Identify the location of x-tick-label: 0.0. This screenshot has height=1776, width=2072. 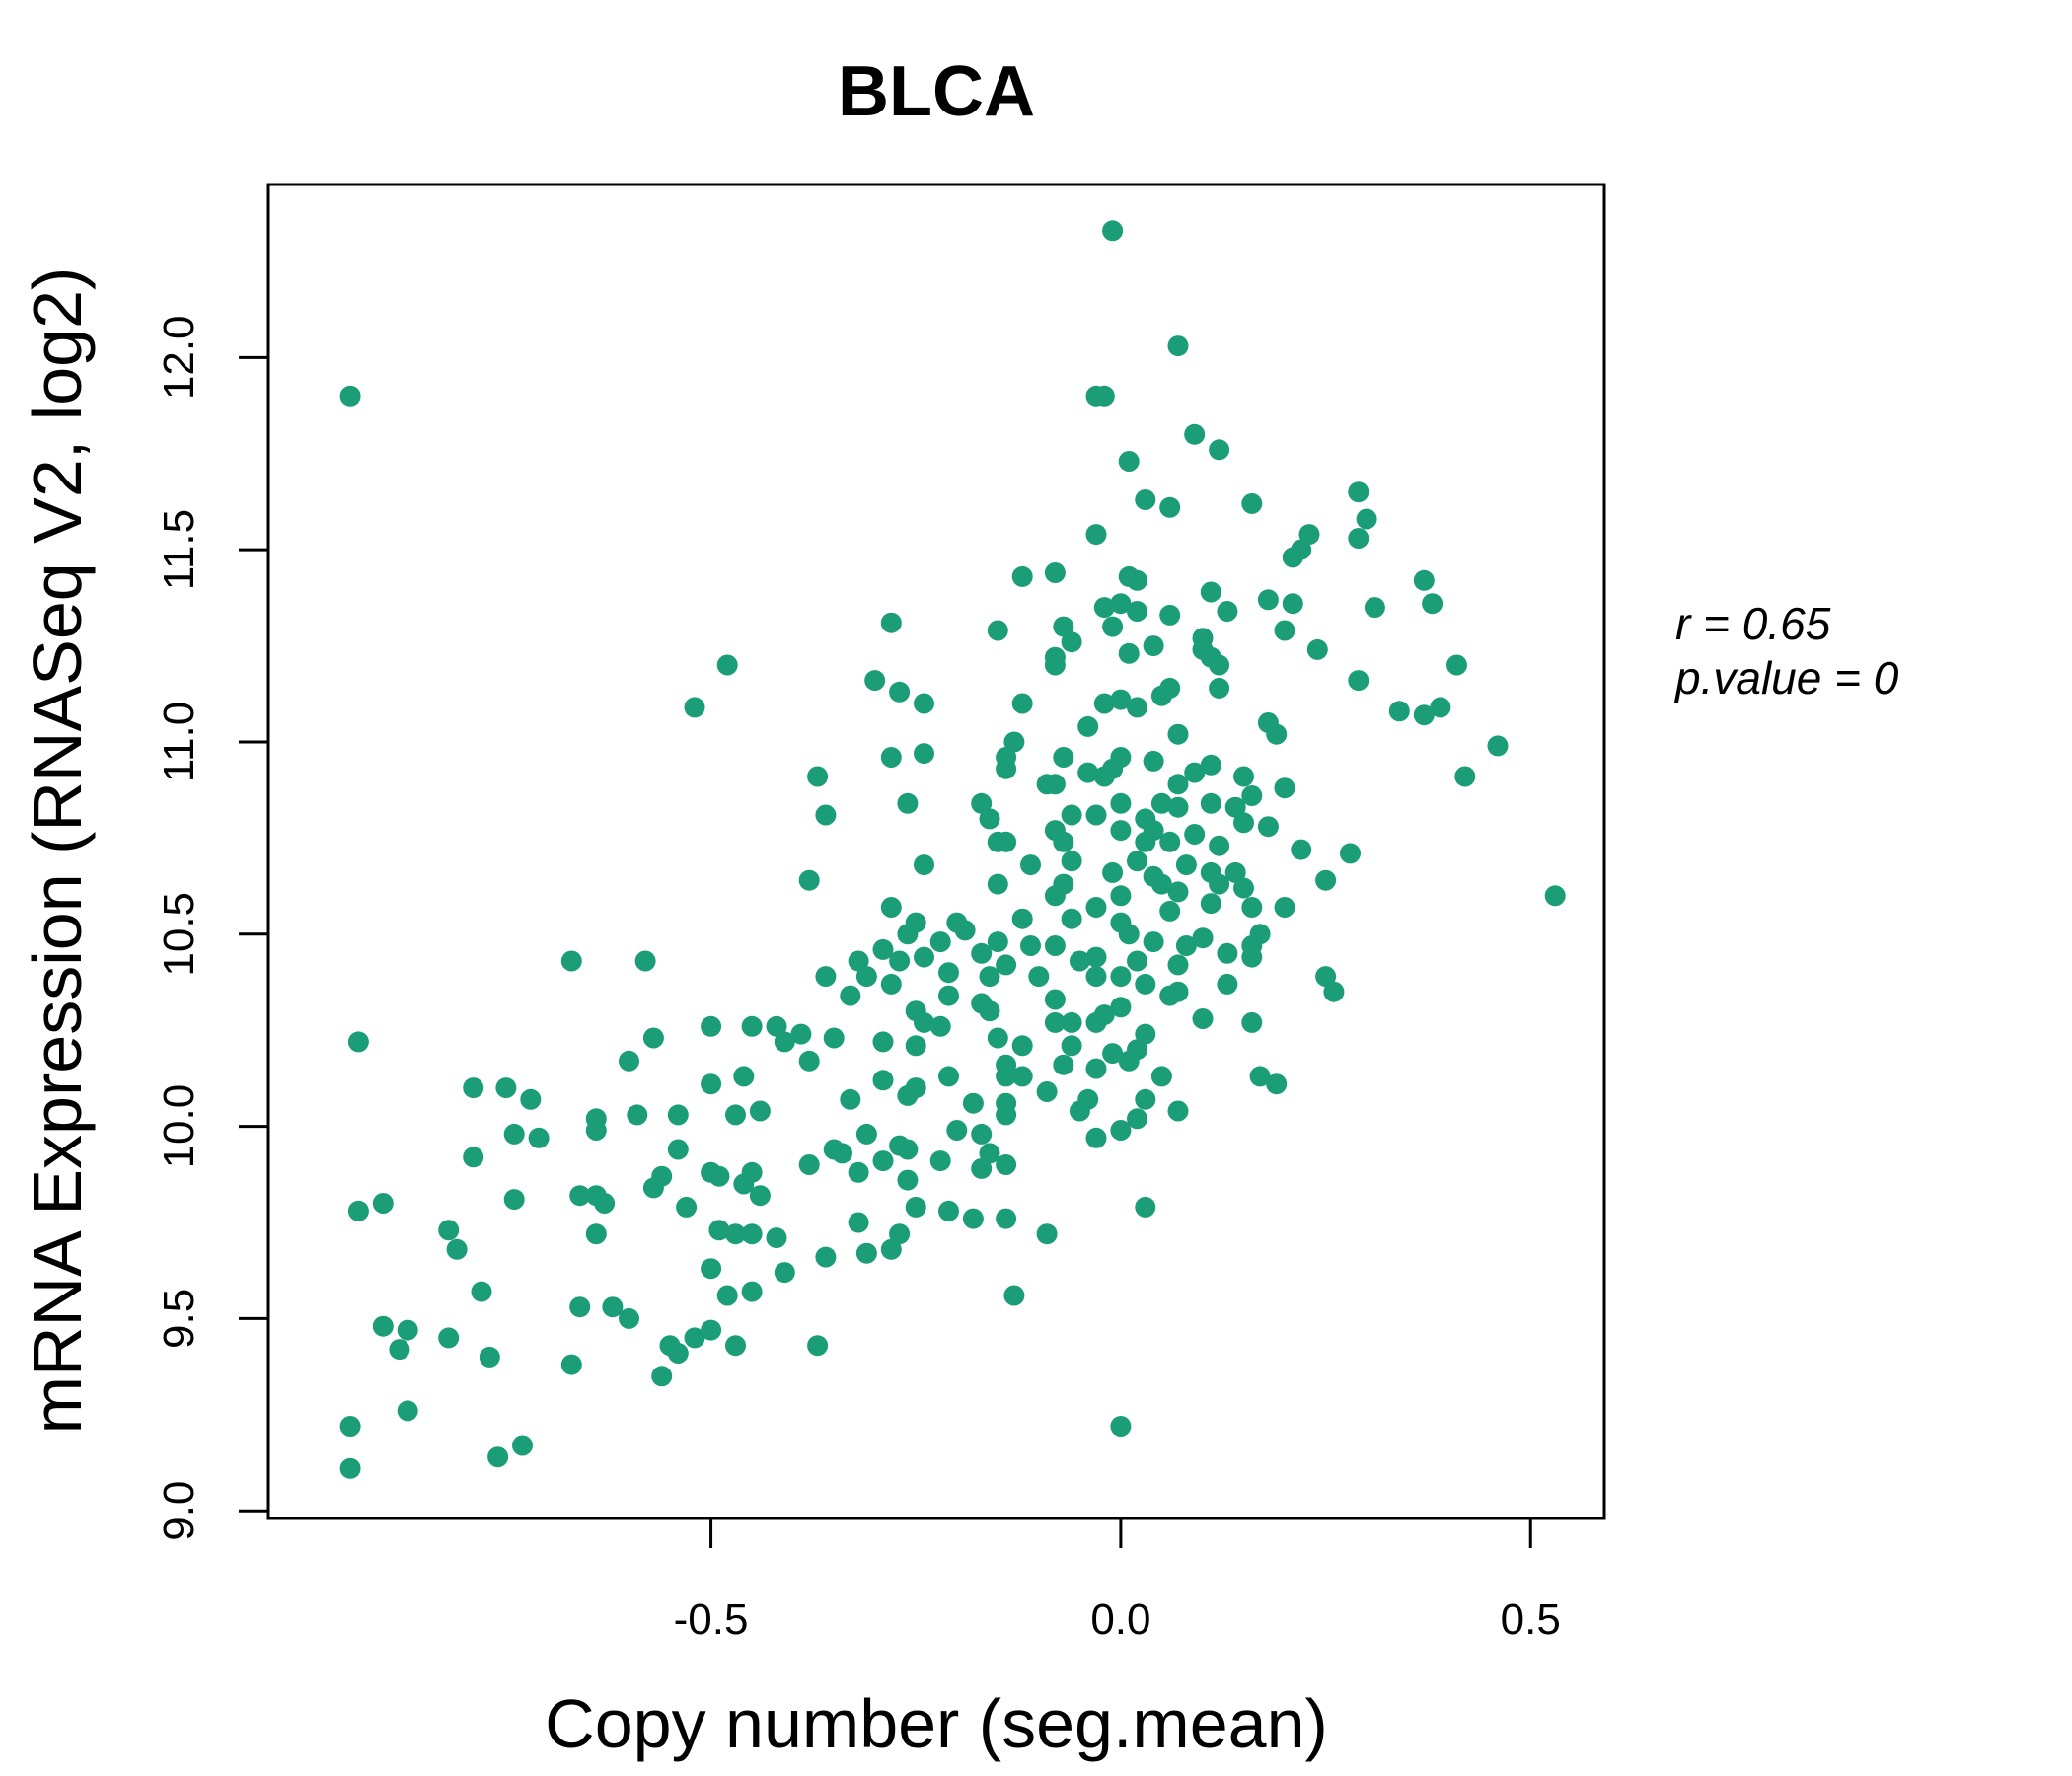
(1120, 1620).